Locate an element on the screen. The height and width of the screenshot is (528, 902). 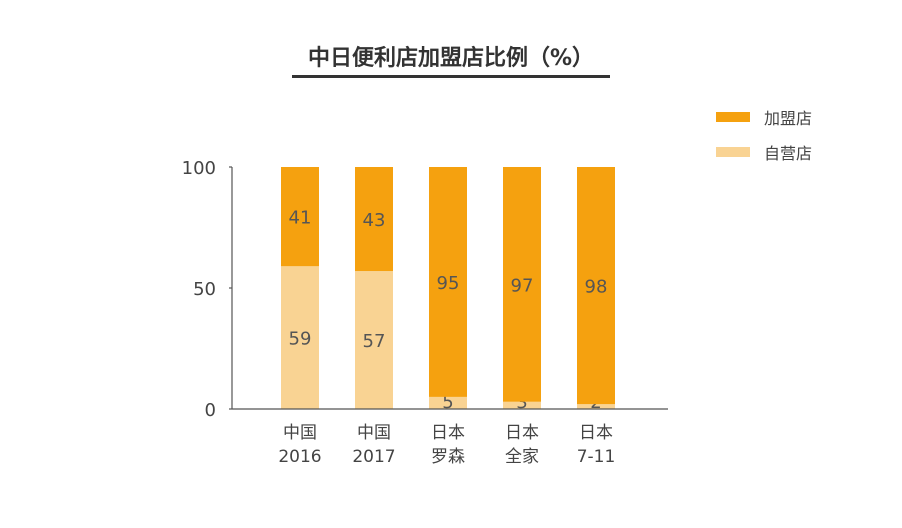
data-label: 59 is located at coordinates (300, 339).